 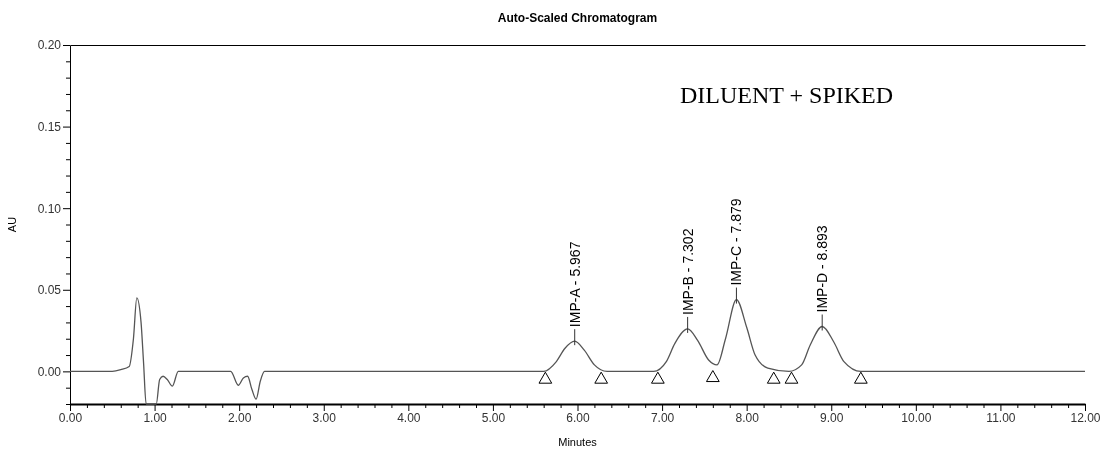 I want to click on x-tick-label: 3.00, so click(x=324, y=417).